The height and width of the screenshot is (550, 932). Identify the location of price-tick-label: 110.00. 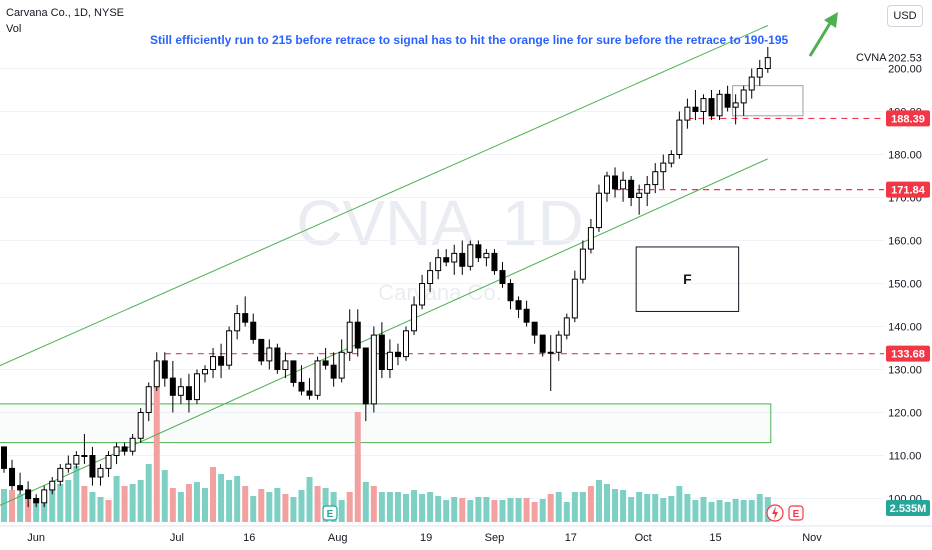
(905, 457).